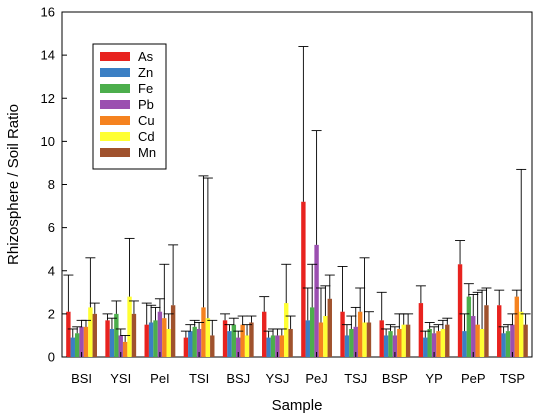  I want to click on bar-Mn-TSJ, so click(369, 339).